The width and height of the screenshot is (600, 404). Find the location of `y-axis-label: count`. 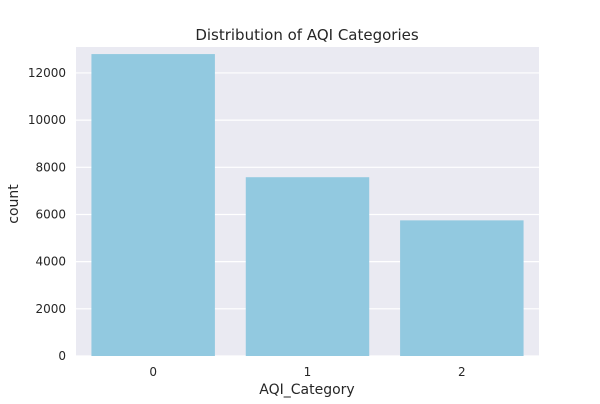

y-axis-label: count is located at coordinates (14, 204).